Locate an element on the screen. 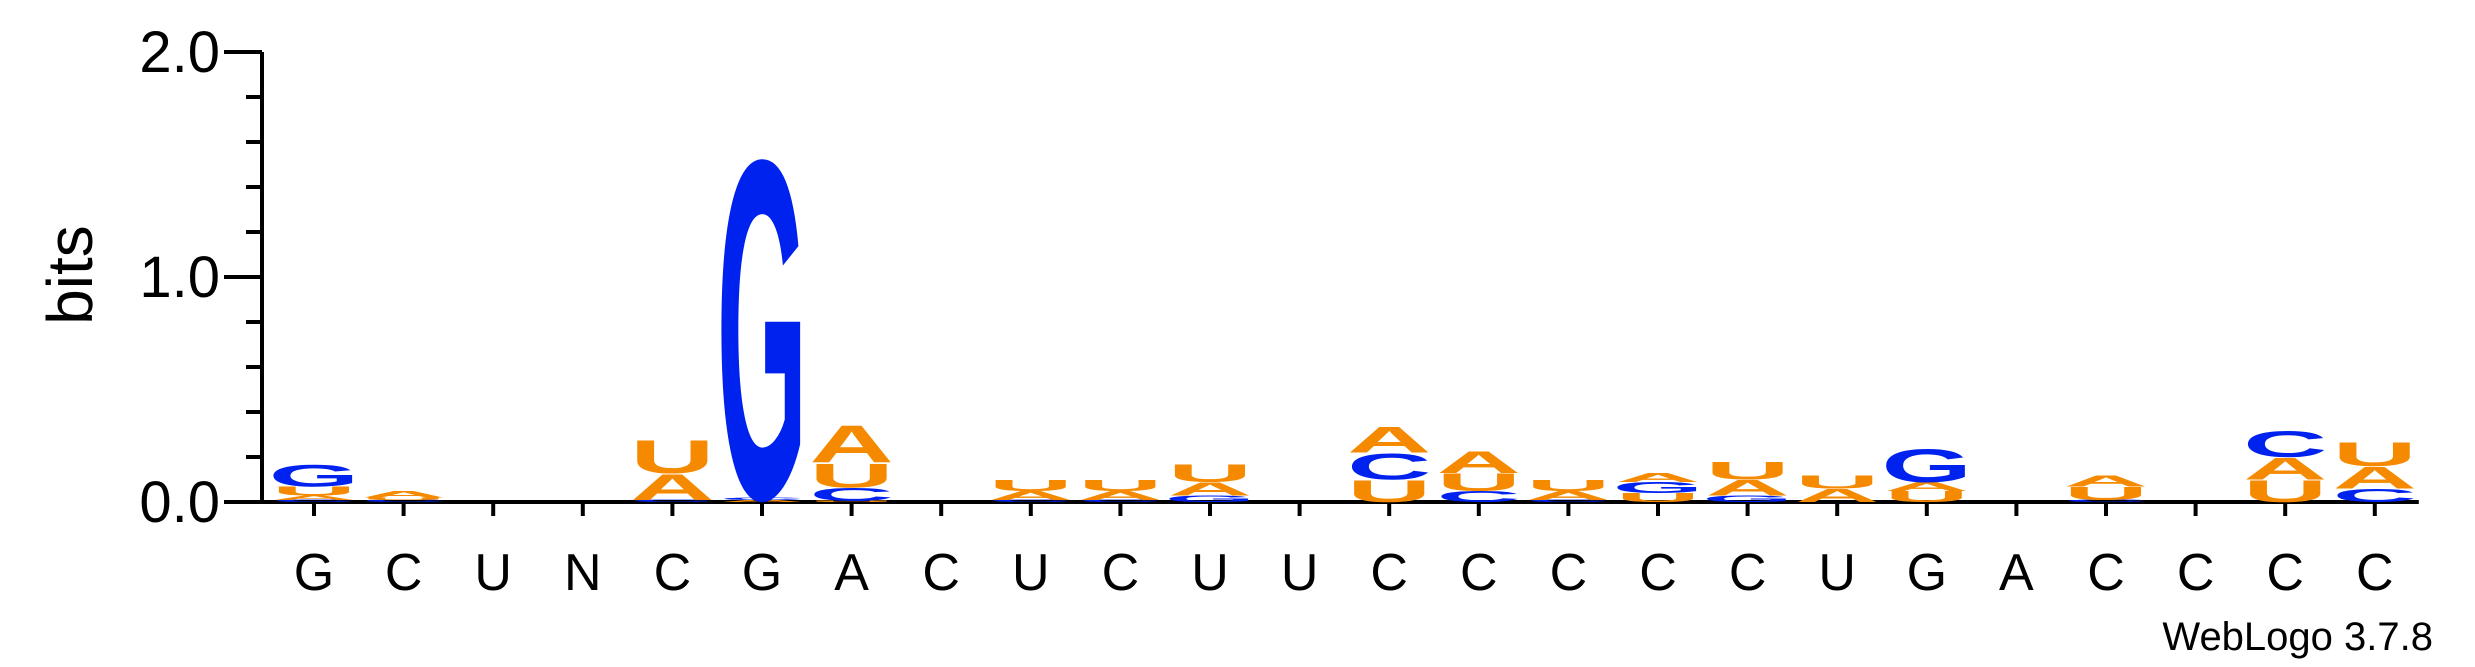  y-tick-label: 1.0 is located at coordinates (179, 277).